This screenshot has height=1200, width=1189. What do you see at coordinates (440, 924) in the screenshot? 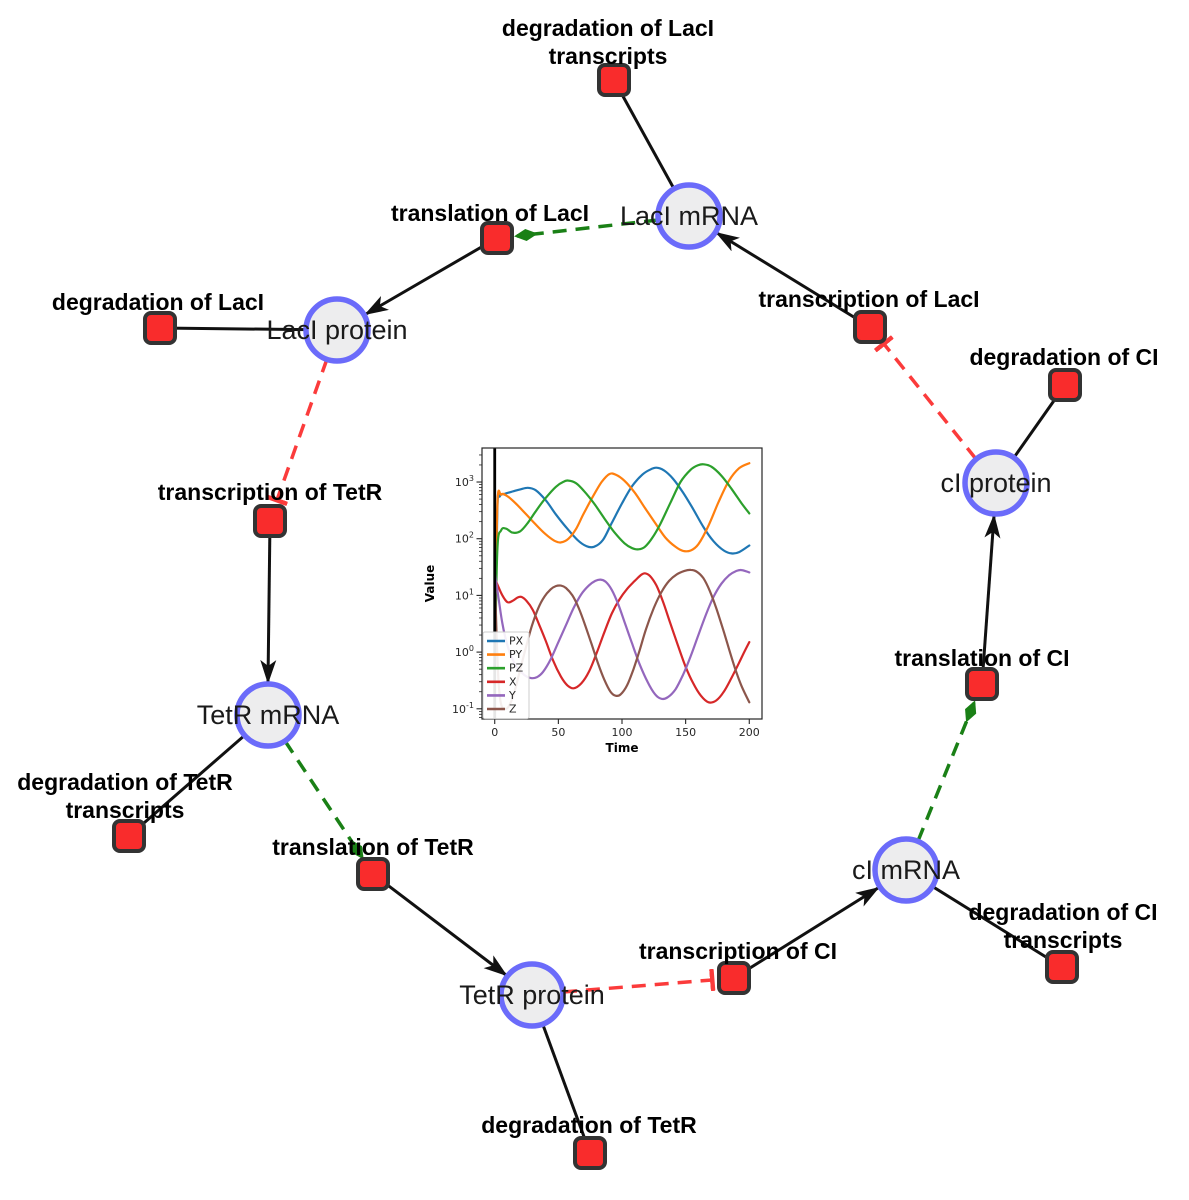
I see `edge-translation-tetr-to-tetr-protein` at bounding box center [440, 924].